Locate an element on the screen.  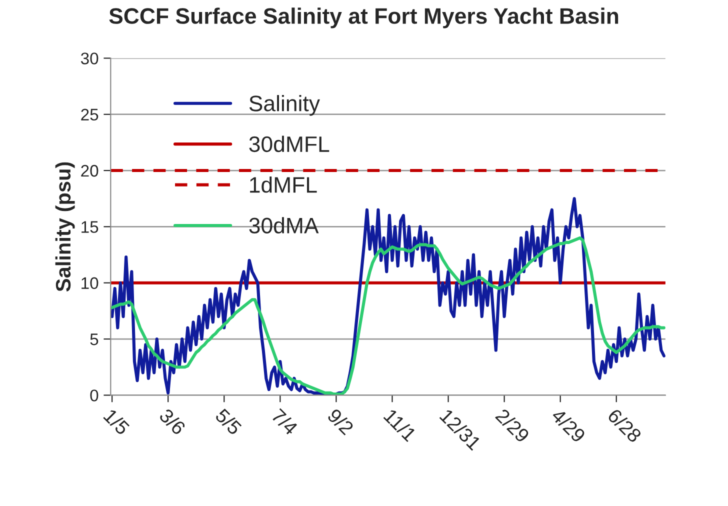
y-tick-label: 20 is located at coordinates (89, 170).